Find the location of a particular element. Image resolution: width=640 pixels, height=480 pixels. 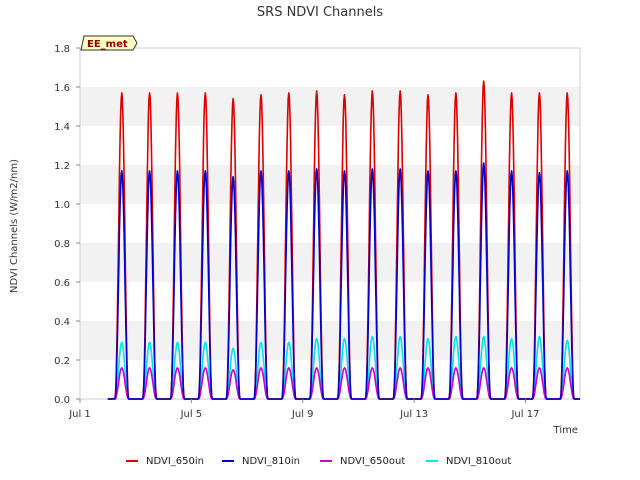

chart-title: SRS NDVI Channels is located at coordinates (320, 12).